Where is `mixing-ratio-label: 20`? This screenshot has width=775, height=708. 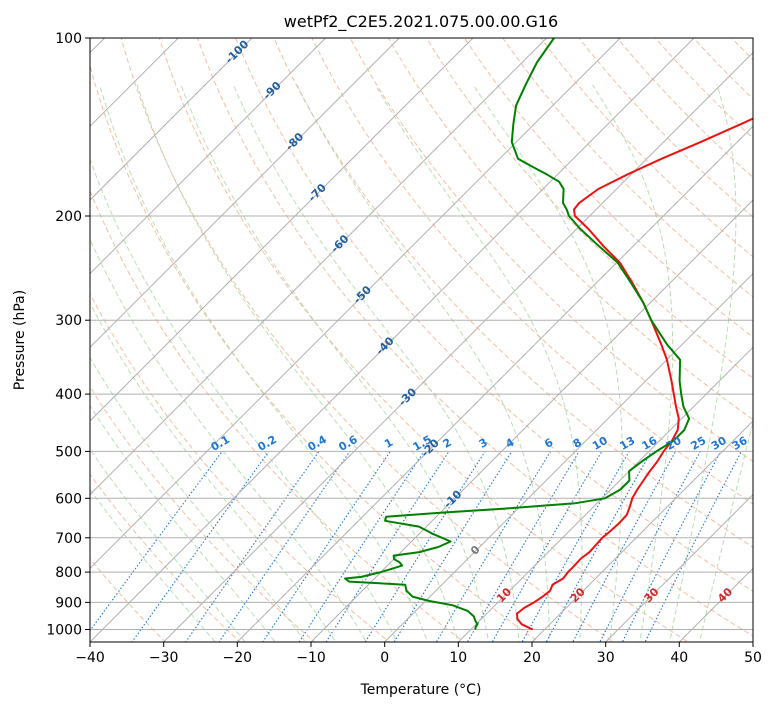
mixing-ratio-label: 20 is located at coordinates (674, 443).